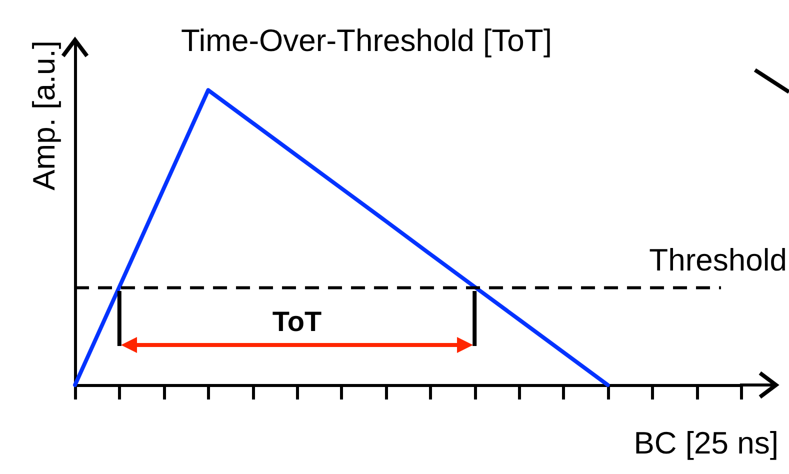 The height and width of the screenshot is (474, 789). Describe the element at coordinates (297, 321) in the screenshot. I see `annotation: ToT` at that location.